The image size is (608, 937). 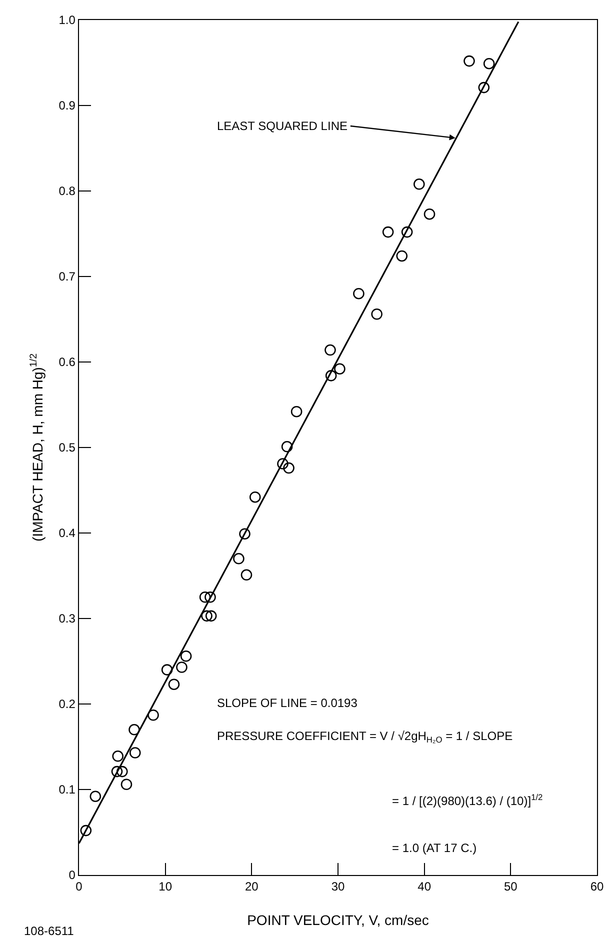 I want to click on annotation: = 1 / [(2)(980)(13.6) / (10)]$^{1/2}$, so click(x=468, y=800).